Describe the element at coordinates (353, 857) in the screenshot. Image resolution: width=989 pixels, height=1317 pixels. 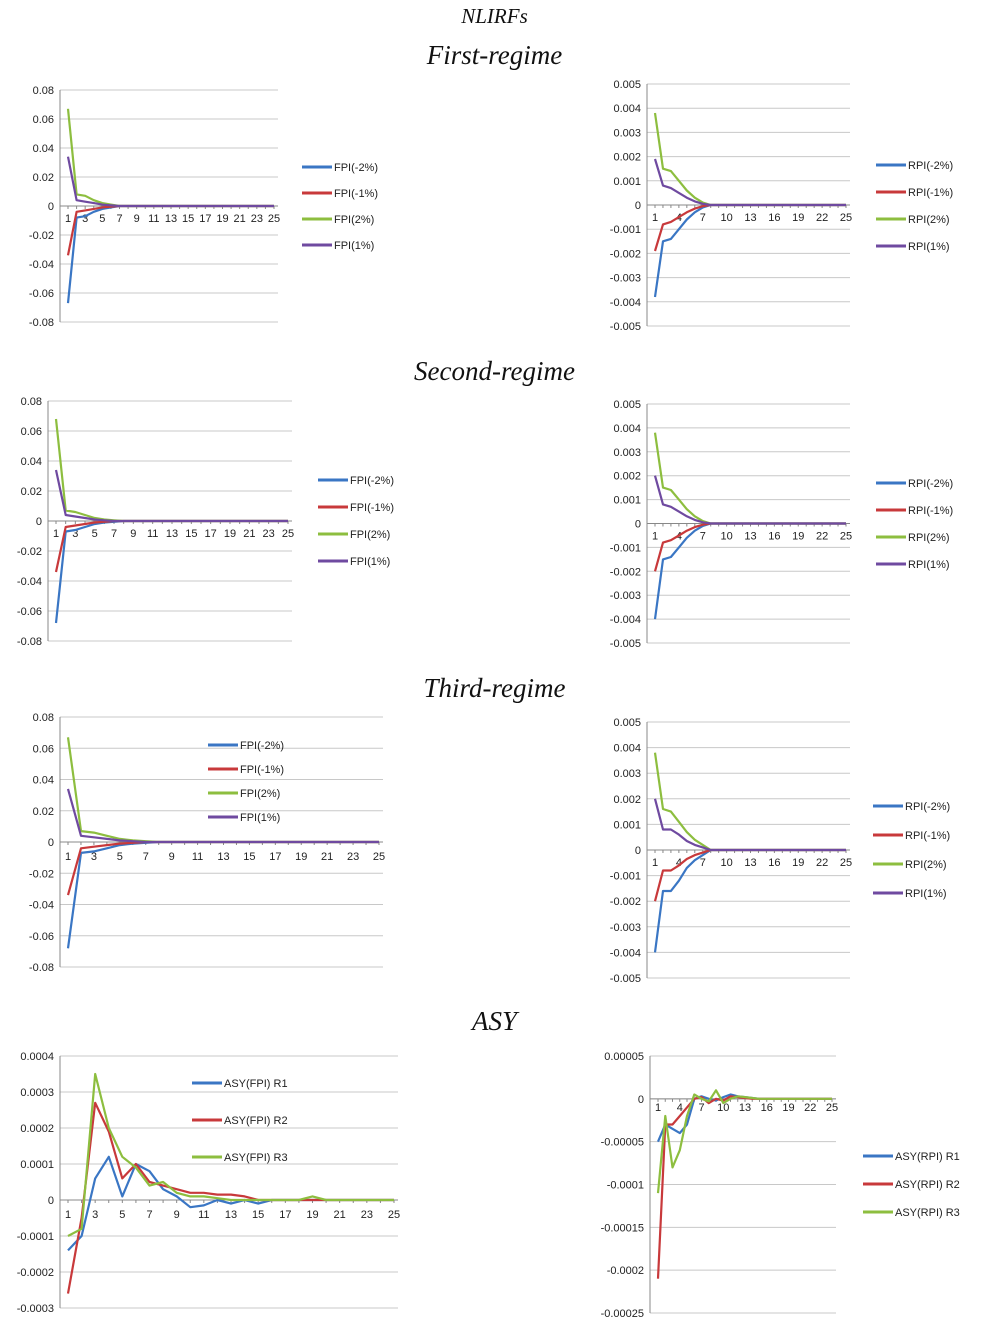
I see `x-tick-label: 23` at that location.